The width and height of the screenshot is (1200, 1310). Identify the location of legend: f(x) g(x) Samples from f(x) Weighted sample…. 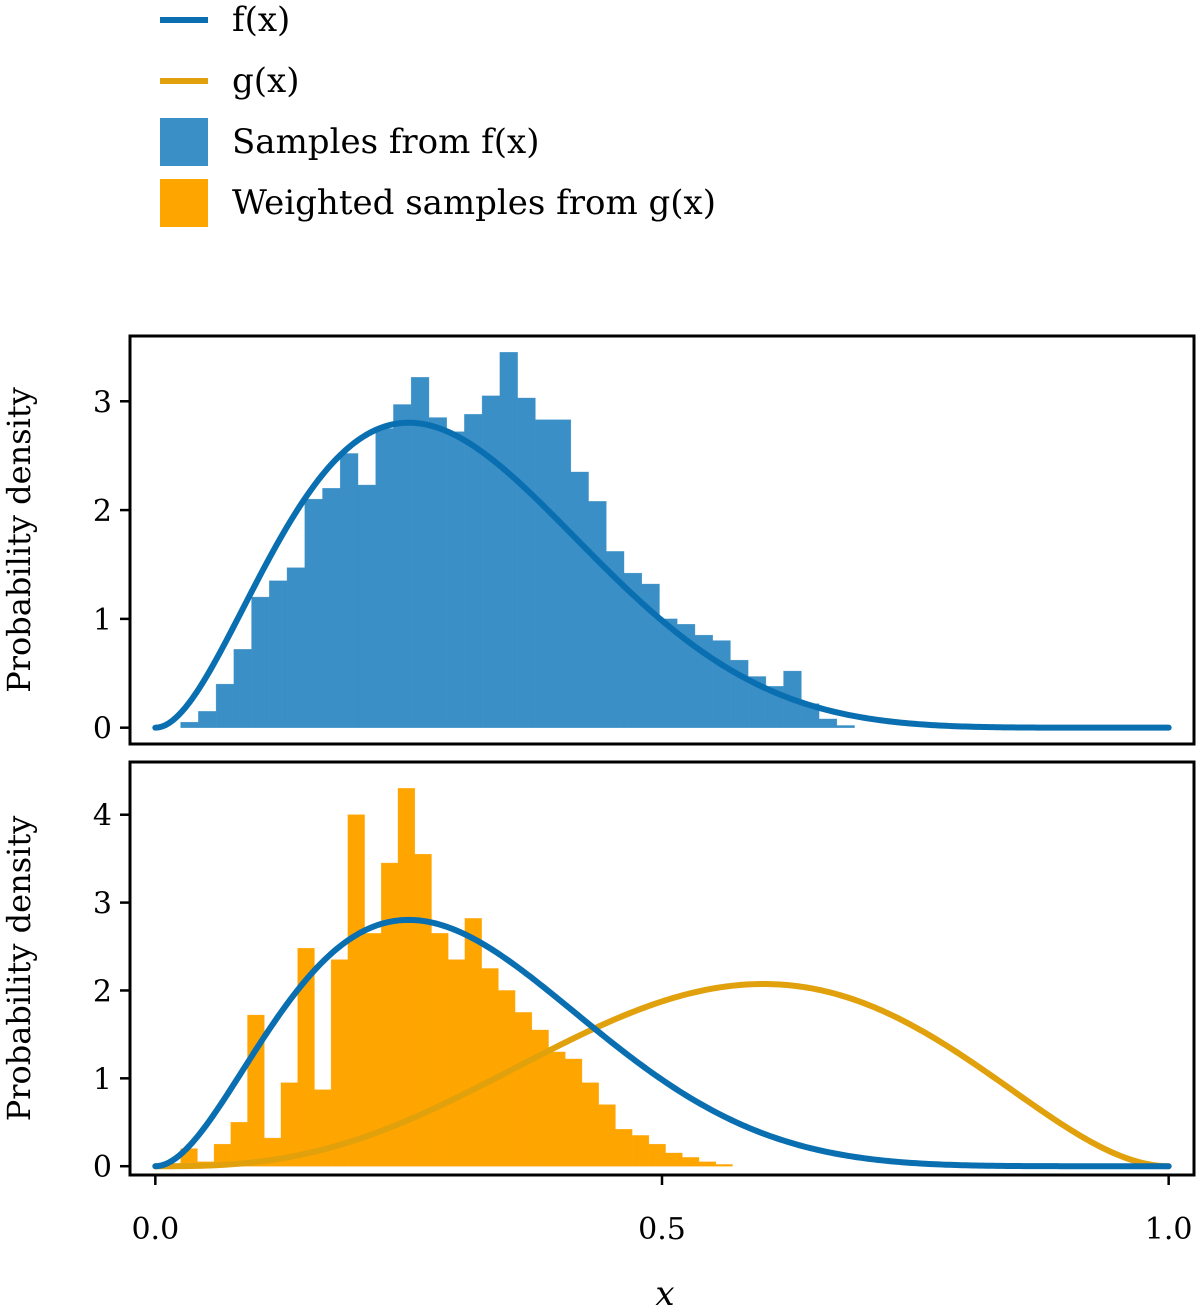
(438, 113).